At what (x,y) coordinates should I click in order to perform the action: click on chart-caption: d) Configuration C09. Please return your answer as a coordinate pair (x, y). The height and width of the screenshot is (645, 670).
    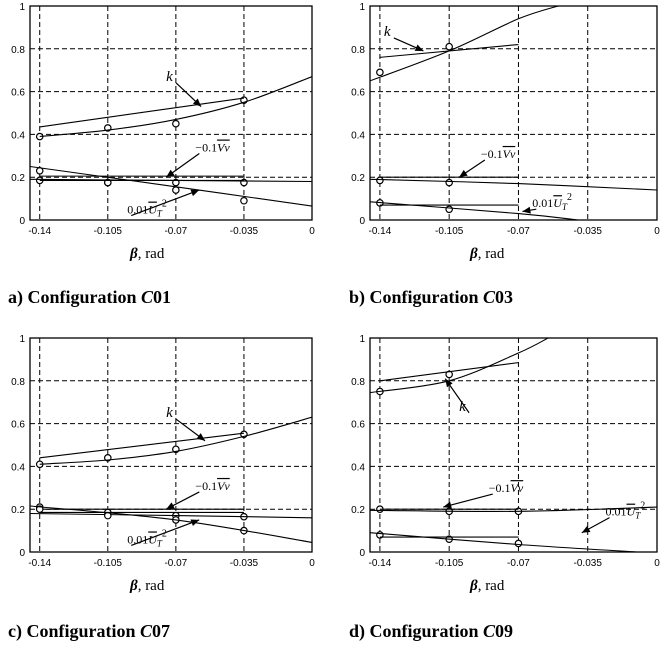
    Looking at the image, I should click on (431, 631).